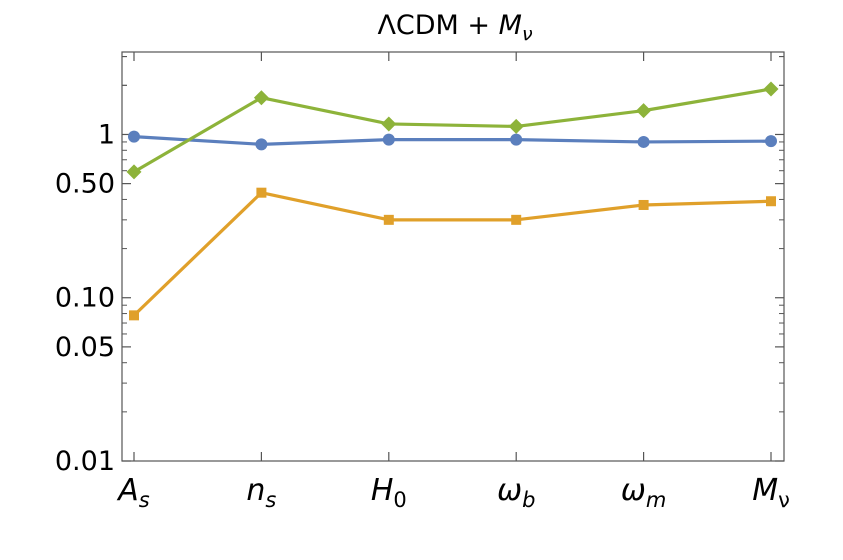  I want to click on y-tick-label: 1, so click(106, 134).